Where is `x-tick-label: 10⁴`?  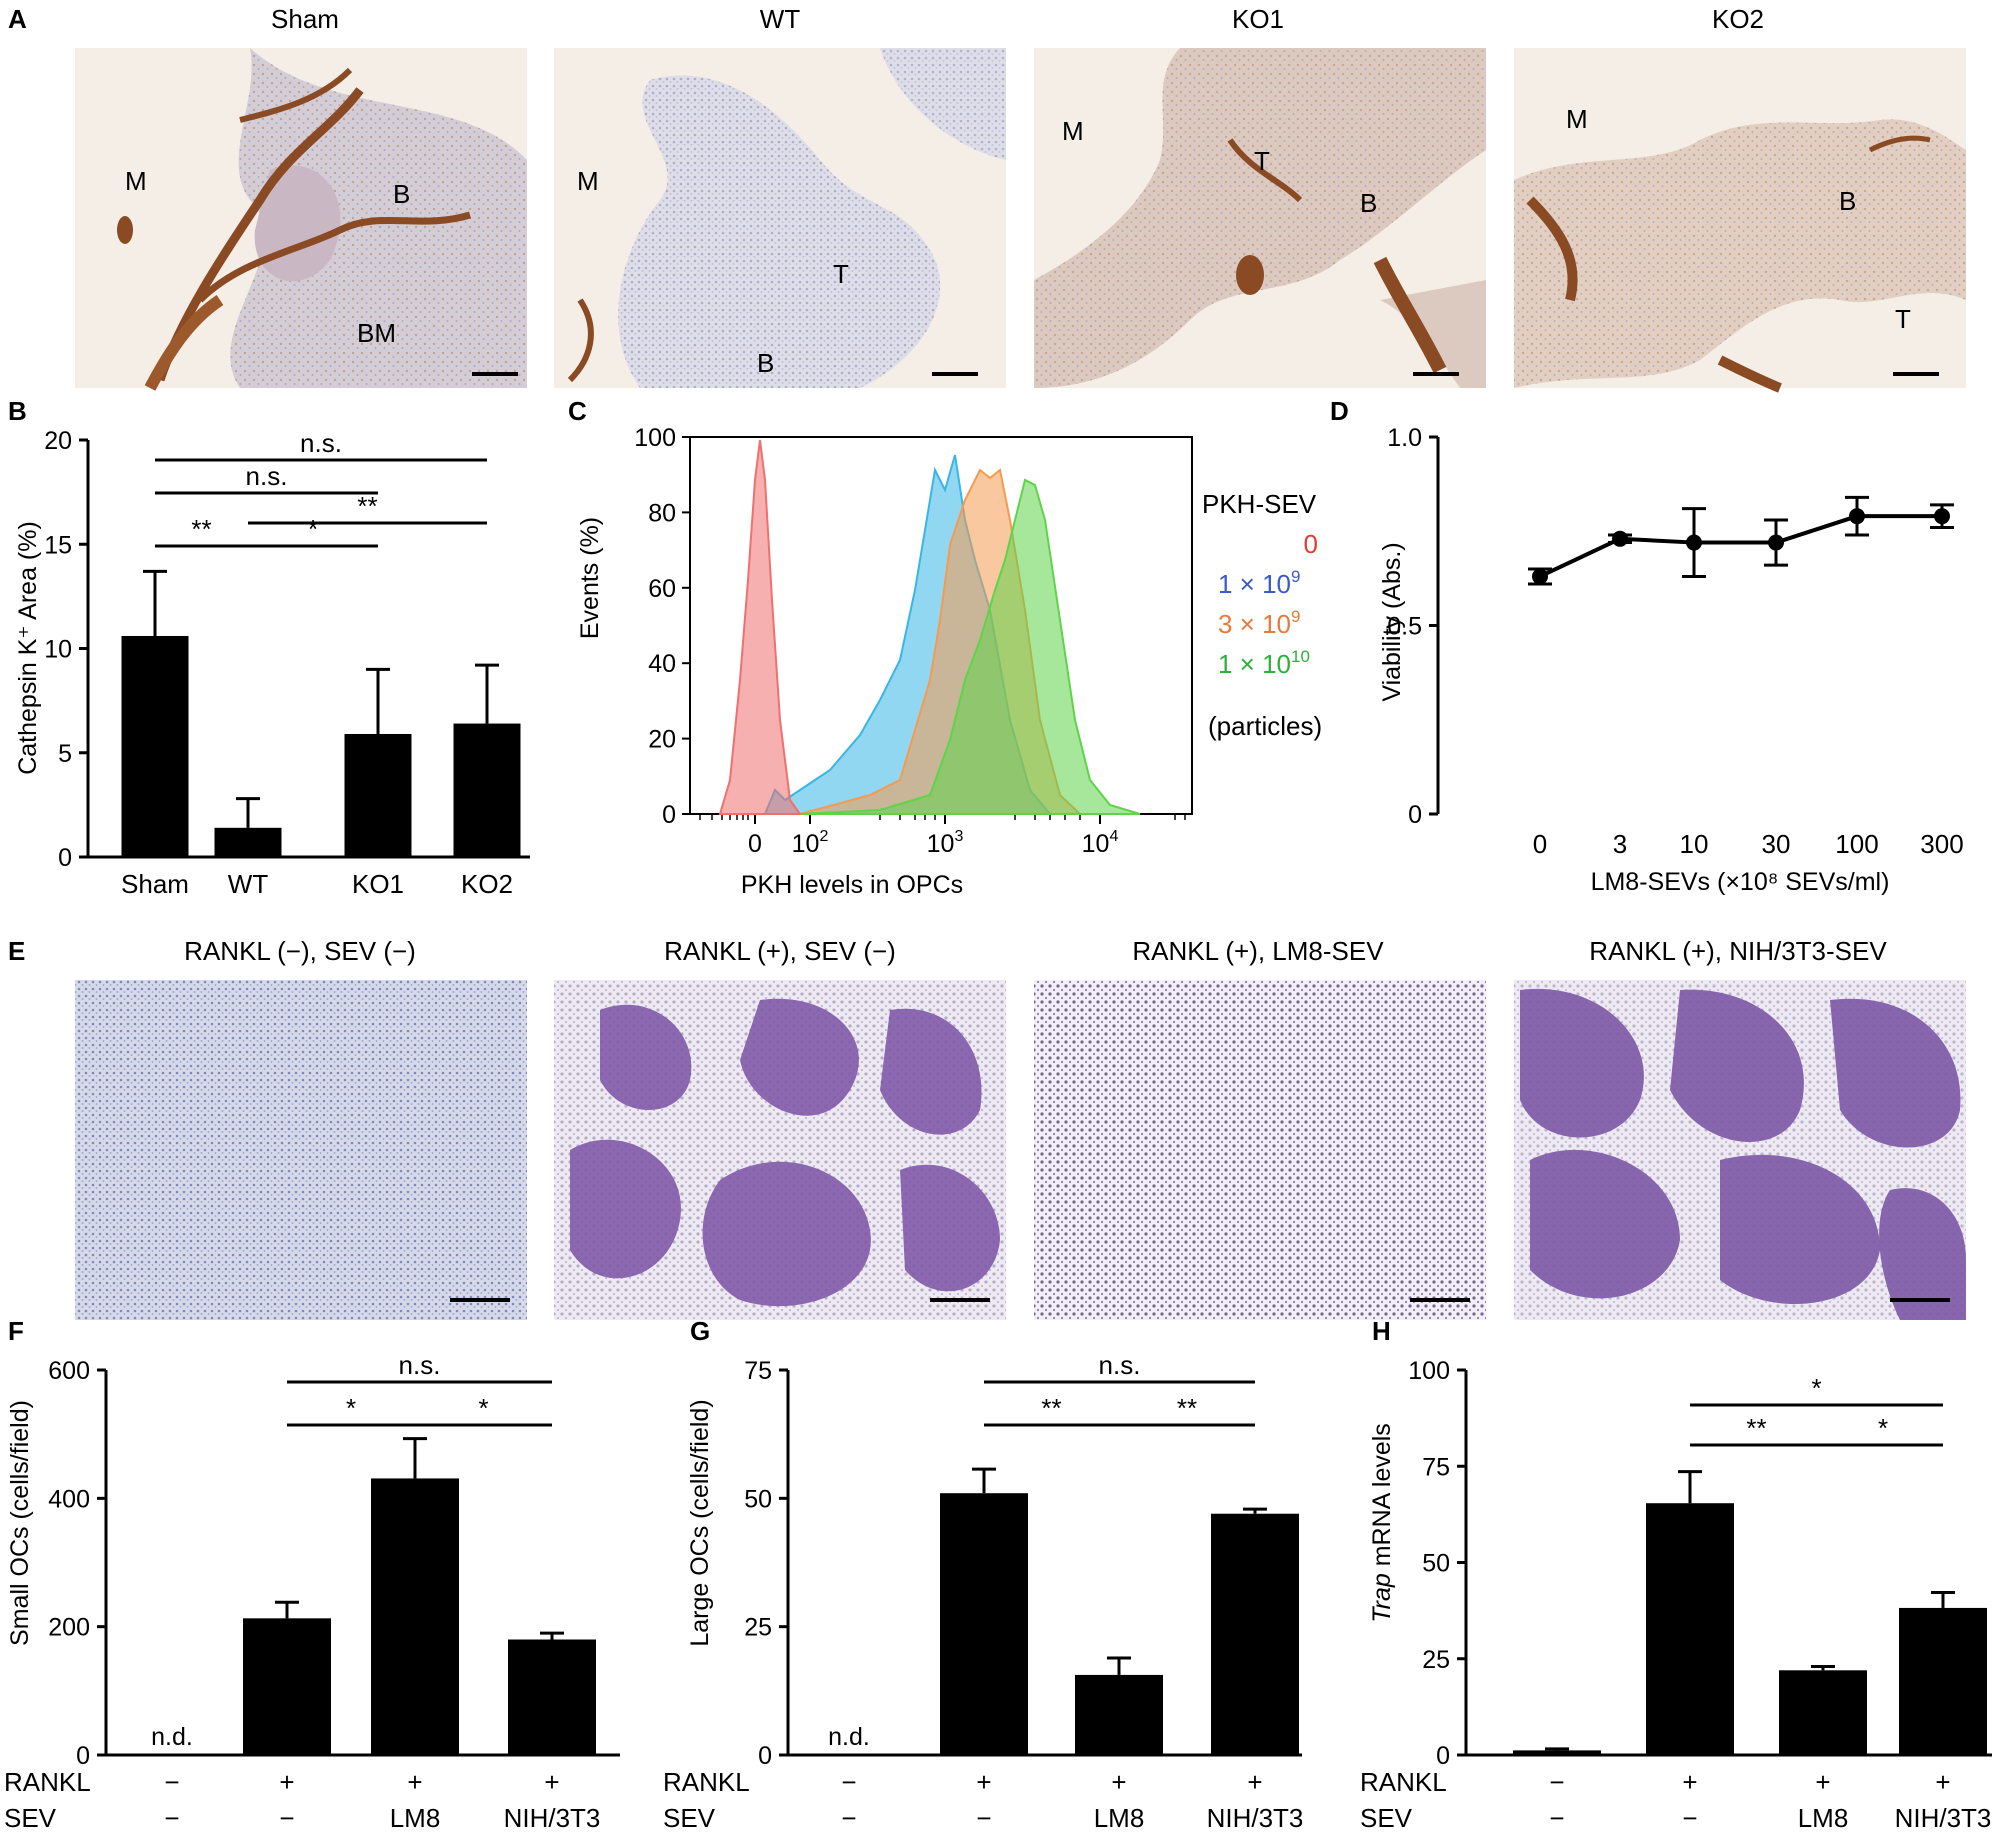
x-tick-label: 10⁴ is located at coordinates (1100, 843).